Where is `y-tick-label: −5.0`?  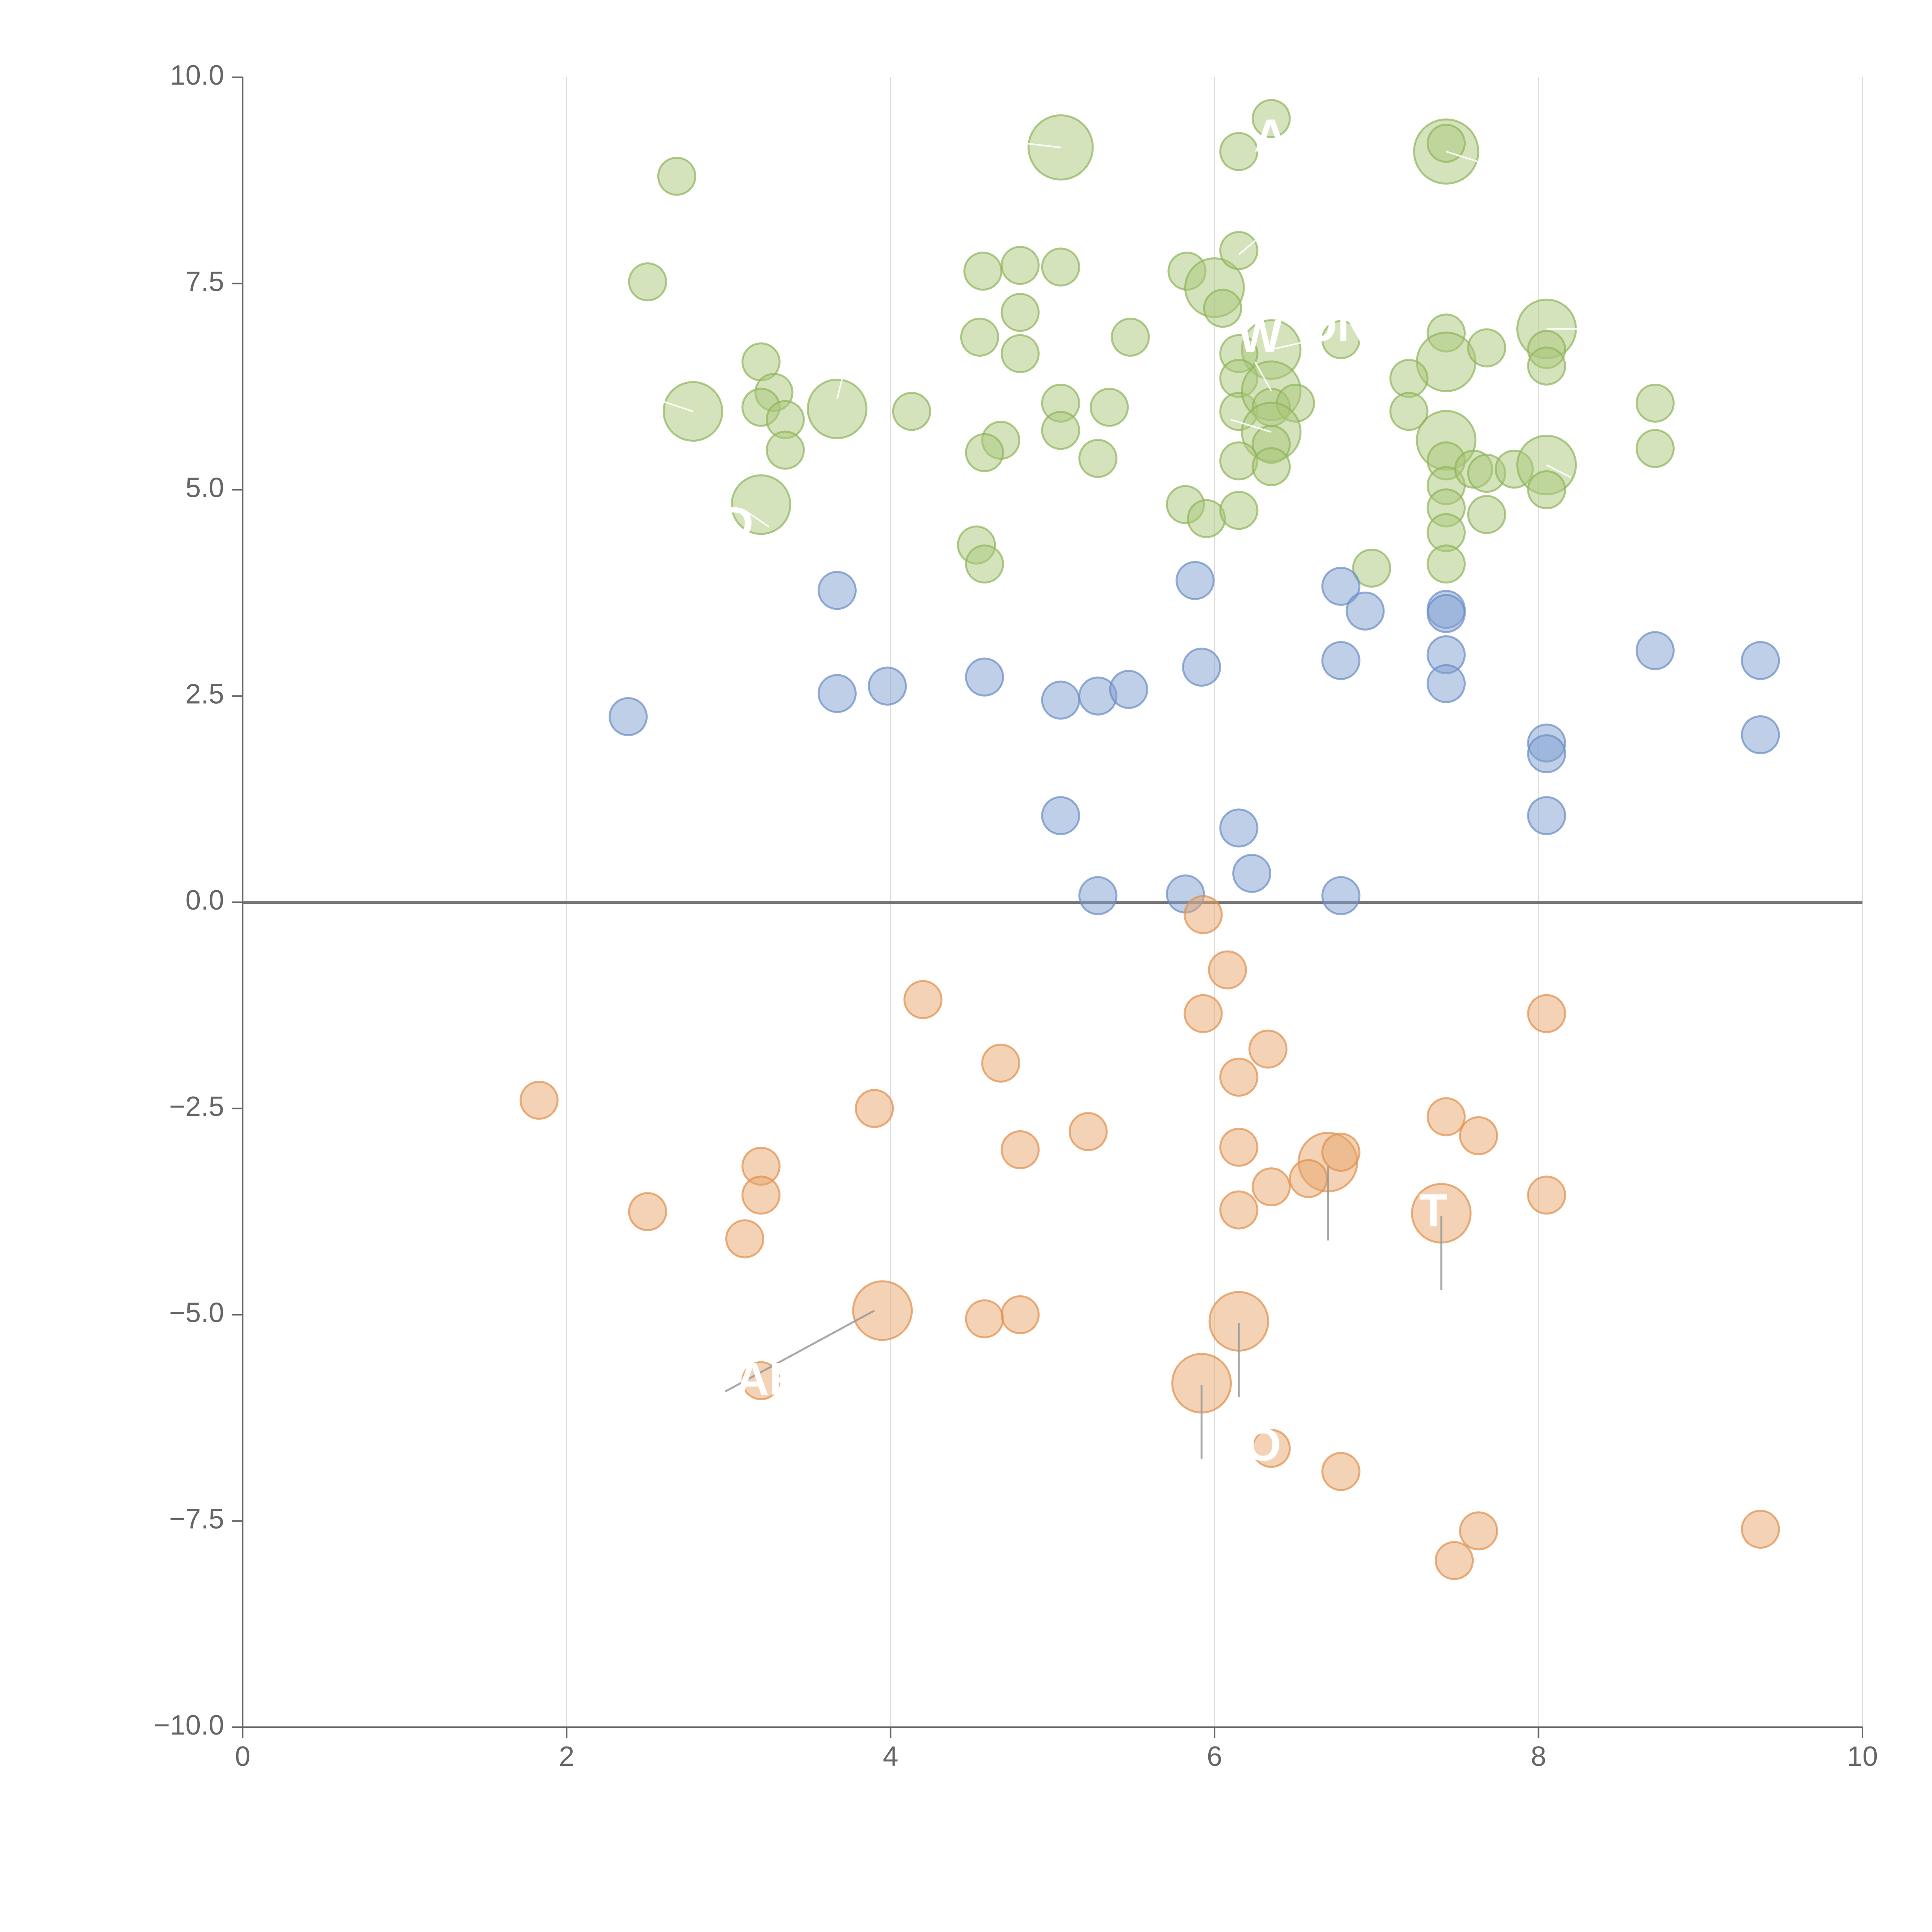 y-tick-label: −5.0 is located at coordinates (197, 1313).